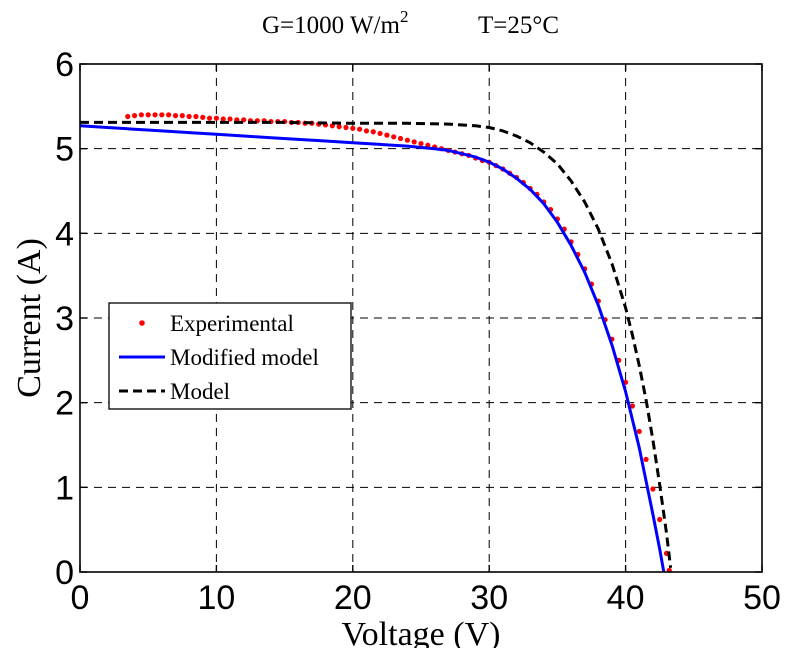 This screenshot has height=648, width=787. I want to click on x-tick-label-0: 0, so click(80, 598).